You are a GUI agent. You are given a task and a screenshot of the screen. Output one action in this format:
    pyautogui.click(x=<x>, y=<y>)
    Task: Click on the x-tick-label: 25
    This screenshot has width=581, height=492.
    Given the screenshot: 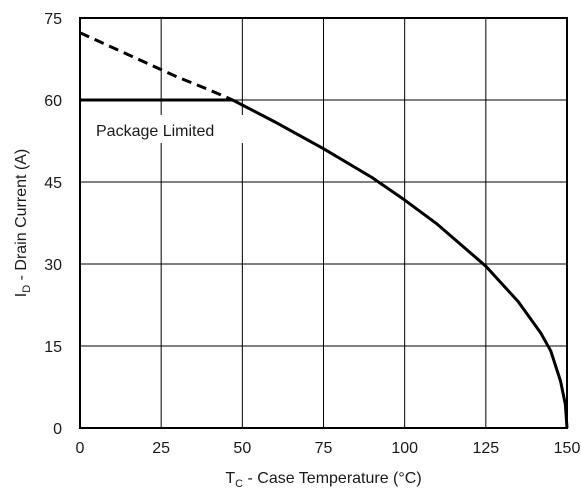 What is the action you would take?
    pyautogui.click(x=161, y=448)
    